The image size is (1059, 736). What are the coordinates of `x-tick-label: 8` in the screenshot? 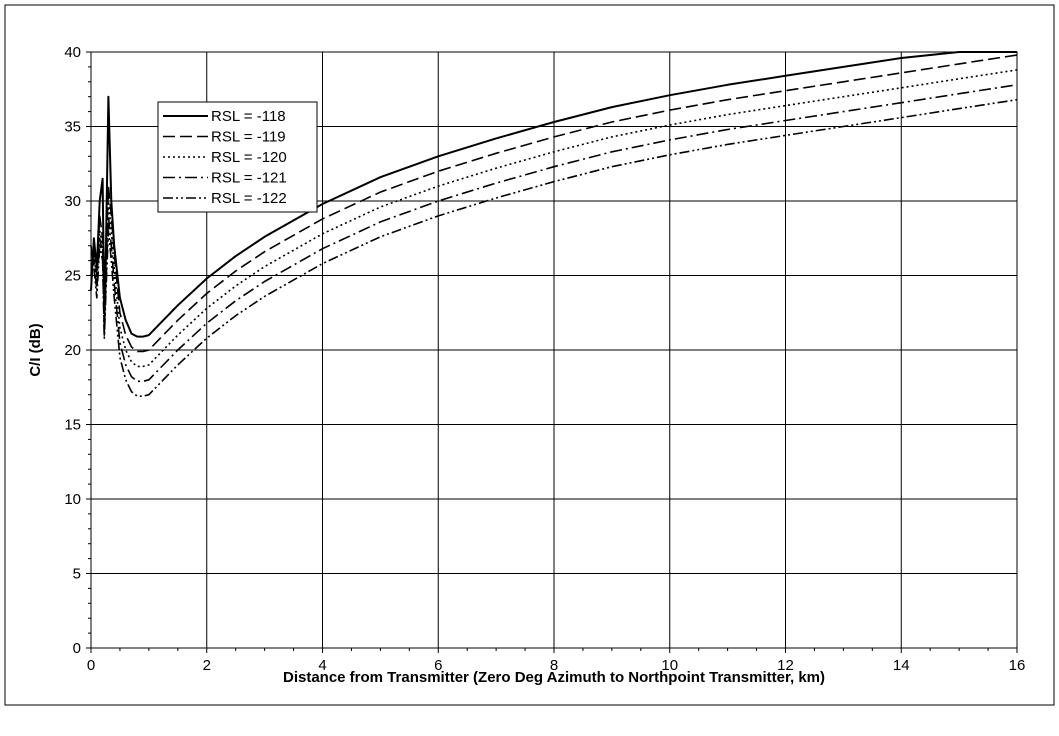 It's located at (554, 665).